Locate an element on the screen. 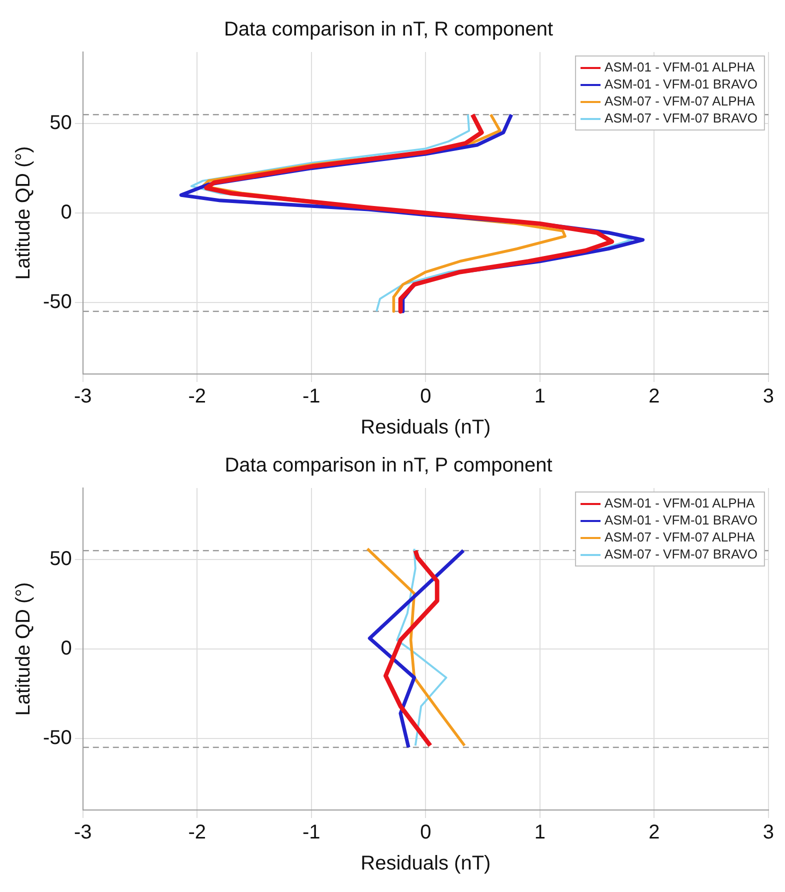 This screenshot has height=892, width=785. chart-title: Data comparison in nT, P component is located at coordinates (388, 465).